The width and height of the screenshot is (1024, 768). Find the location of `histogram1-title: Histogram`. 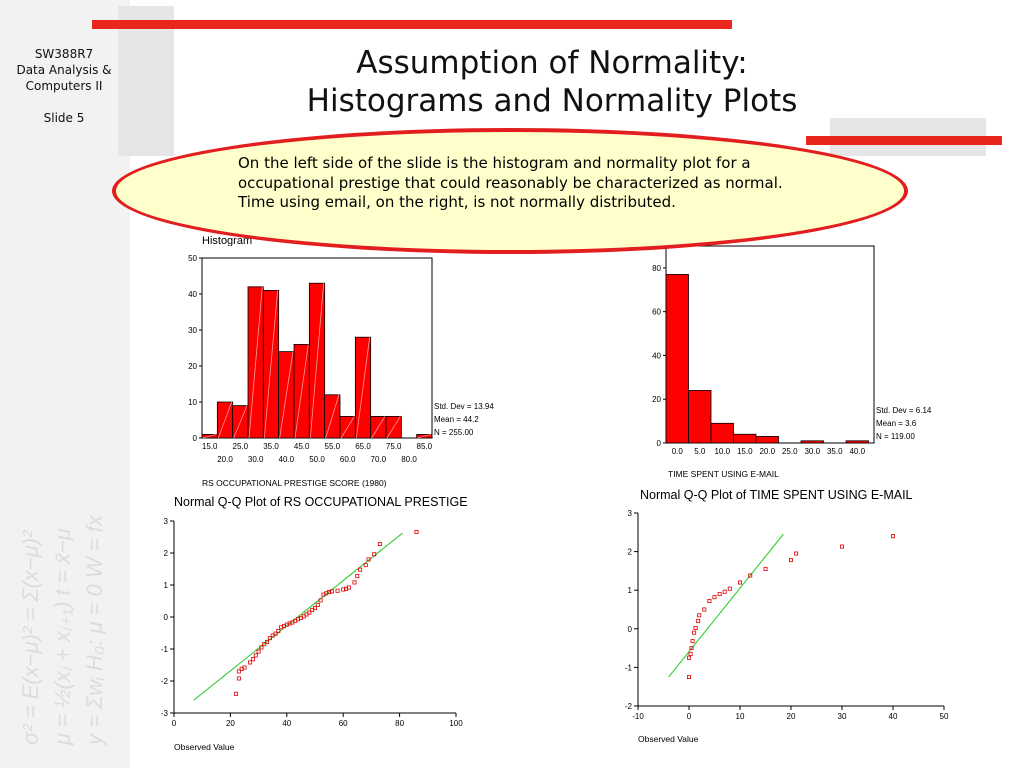

histogram1-title: Histogram is located at coordinates (227, 241).